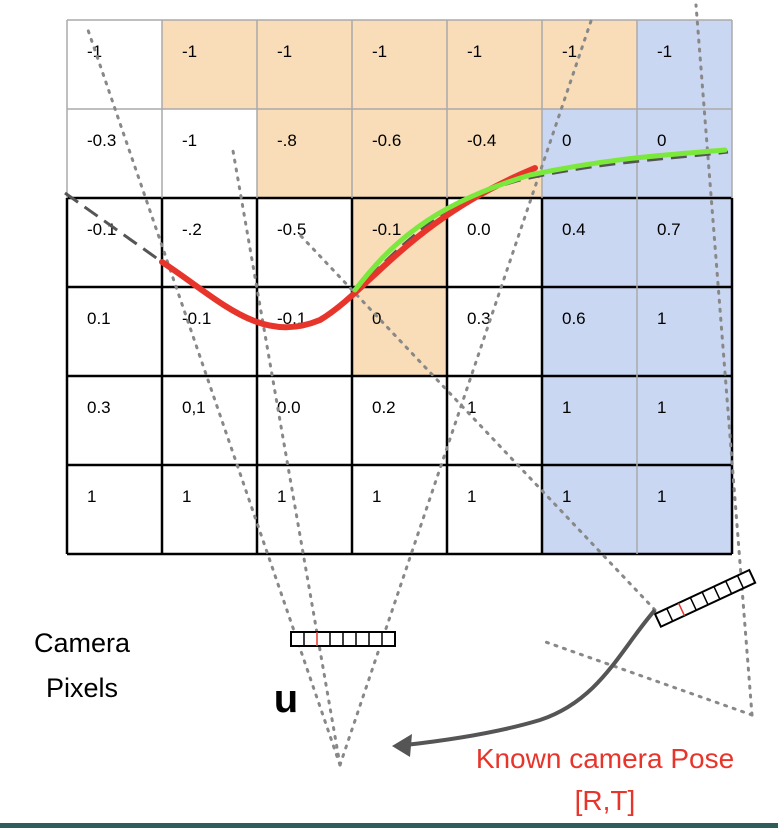 This screenshot has width=778, height=828. What do you see at coordinates (99, 318) in the screenshot?
I see `grid-cell-value: 0.1` at bounding box center [99, 318].